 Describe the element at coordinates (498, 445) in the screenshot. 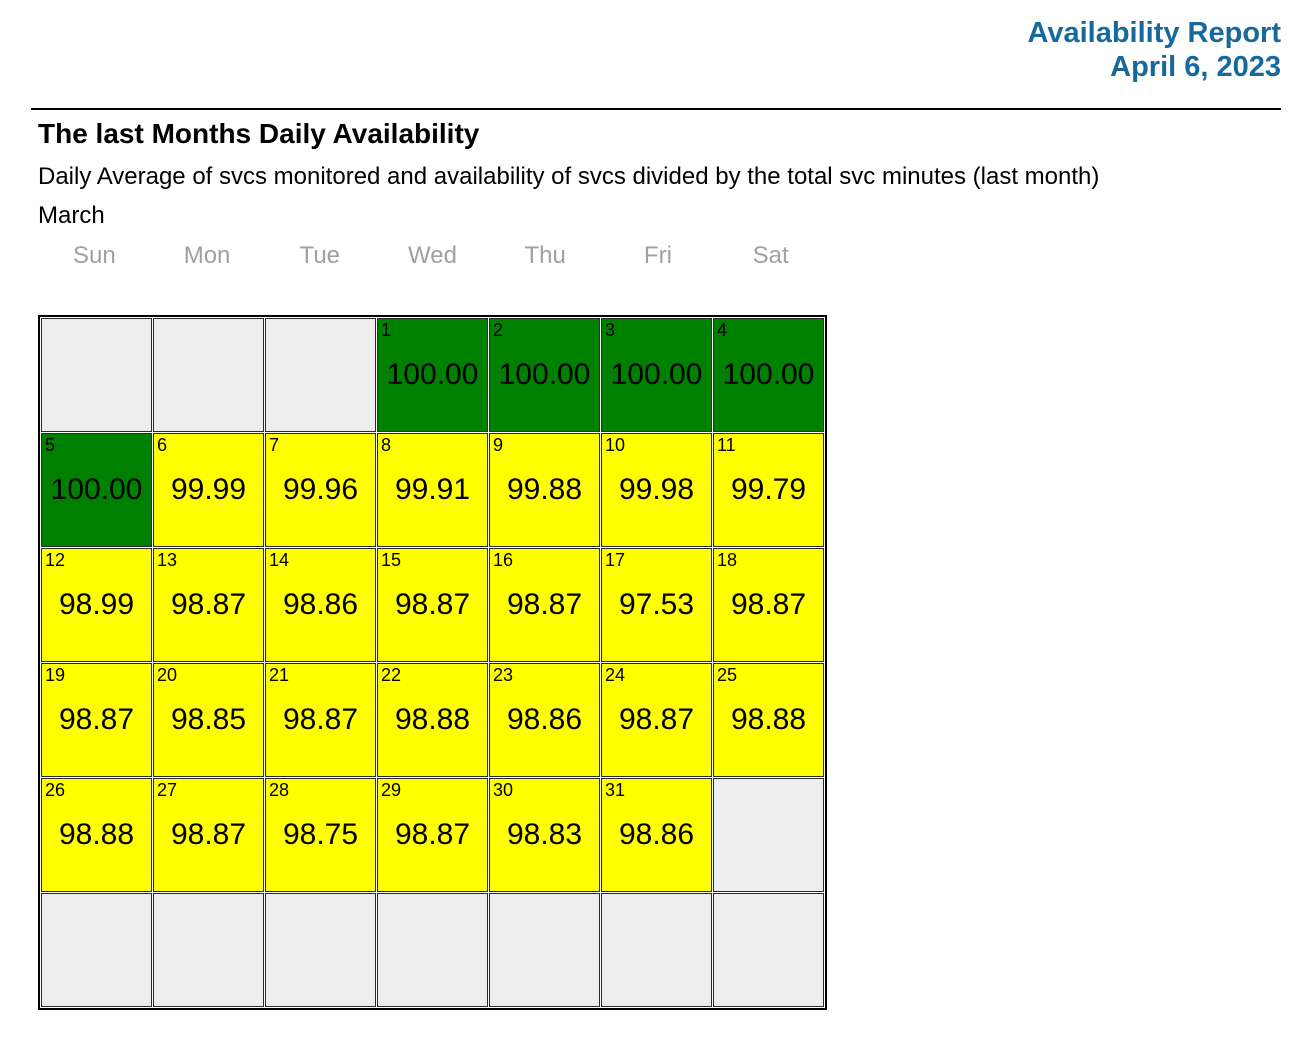

I see `day-number: 9` at that location.